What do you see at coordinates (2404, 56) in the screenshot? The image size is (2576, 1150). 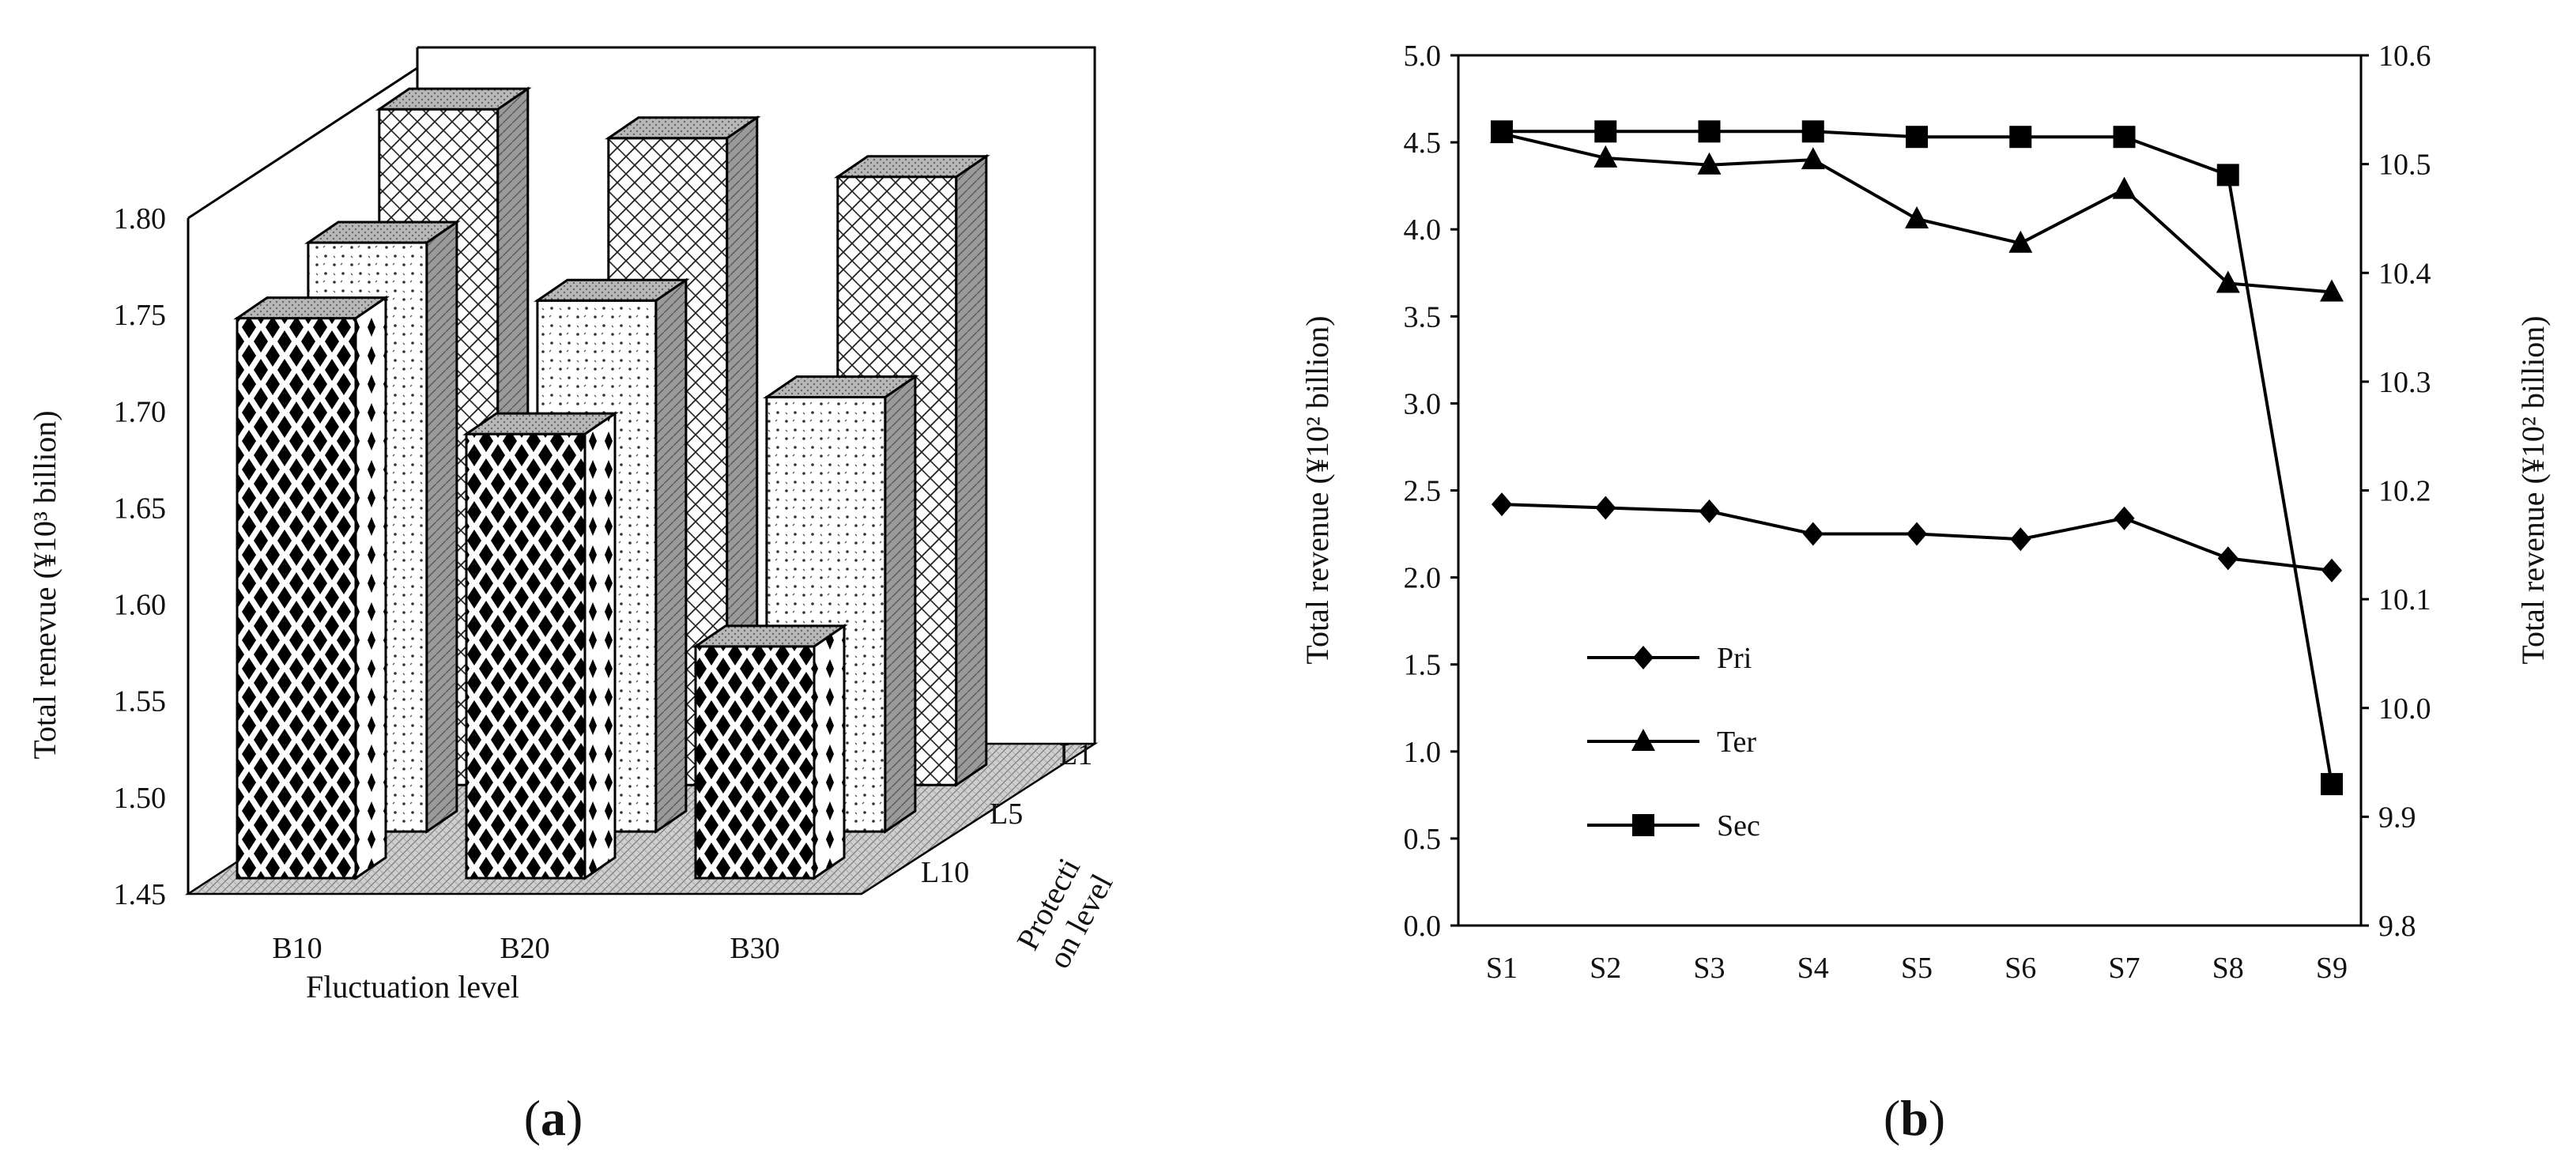 I see `chart-b-right-tick-label: 10.6` at bounding box center [2404, 56].